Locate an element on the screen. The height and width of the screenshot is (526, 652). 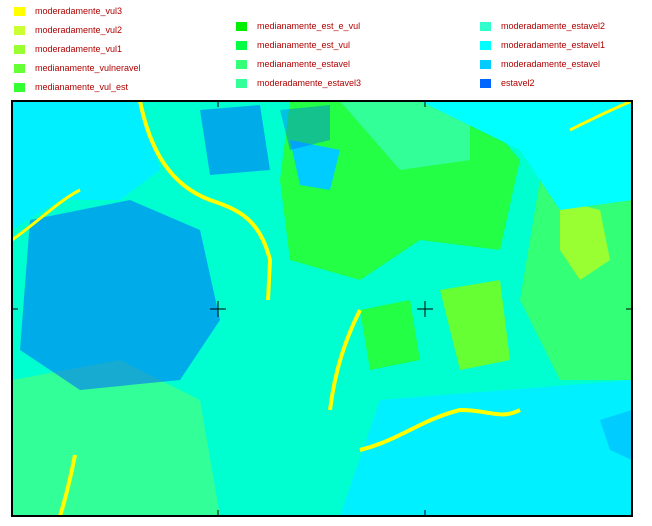
legend-item: medianamente_est_e_vul is located at coordinates (298, 26).